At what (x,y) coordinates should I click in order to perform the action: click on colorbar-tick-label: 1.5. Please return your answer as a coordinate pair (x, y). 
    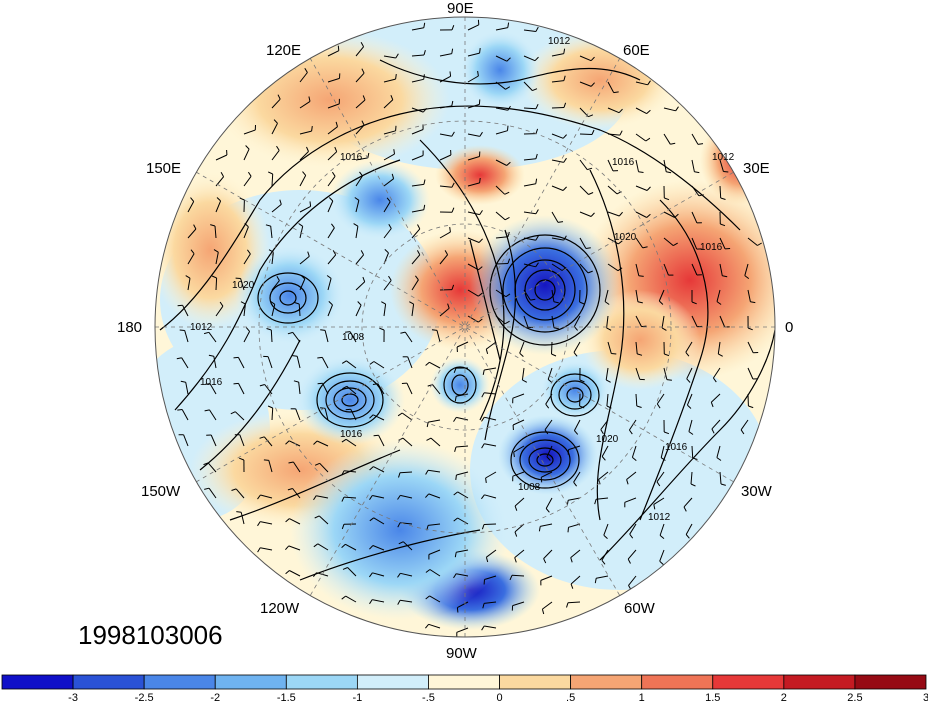
    Looking at the image, I should click on (712, 697).